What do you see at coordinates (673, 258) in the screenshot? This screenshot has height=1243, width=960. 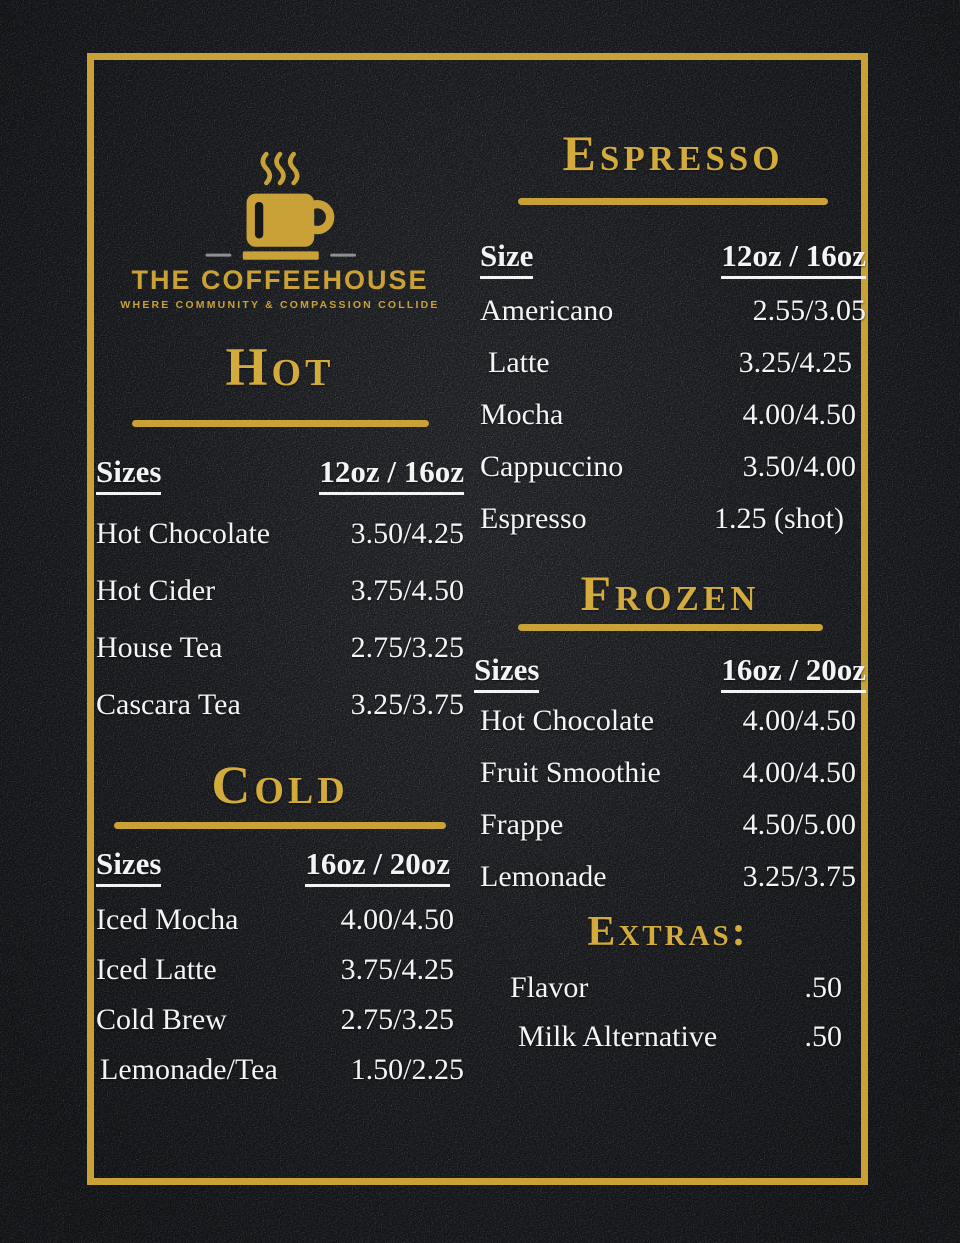 I see `espresso-header-row: Size 12oz / 16oz` at bounding box center [673, 258].